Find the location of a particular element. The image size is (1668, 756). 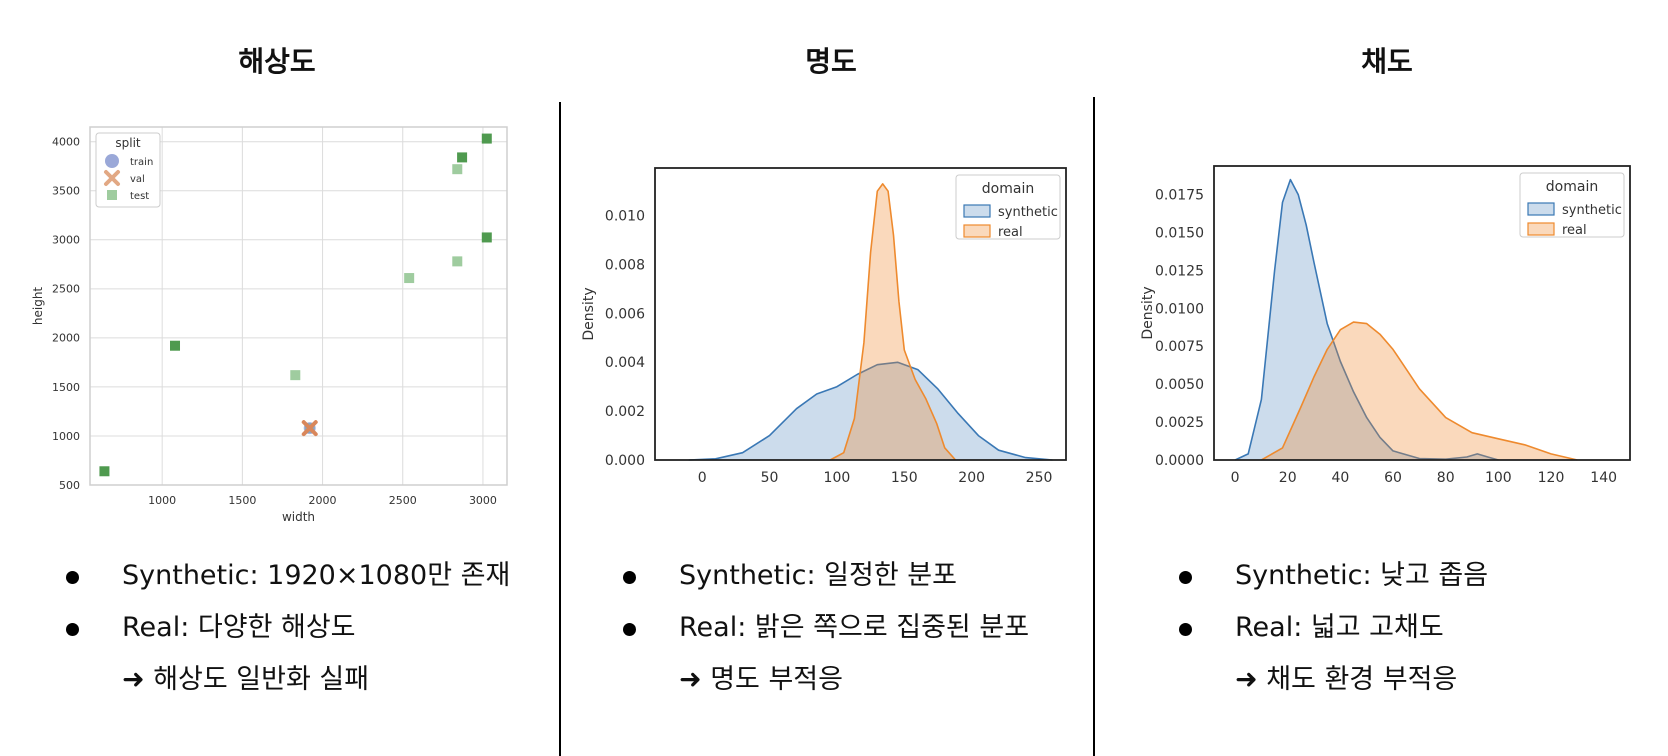

y-tick-label: 0.008 is located at coordinates (625, 265).